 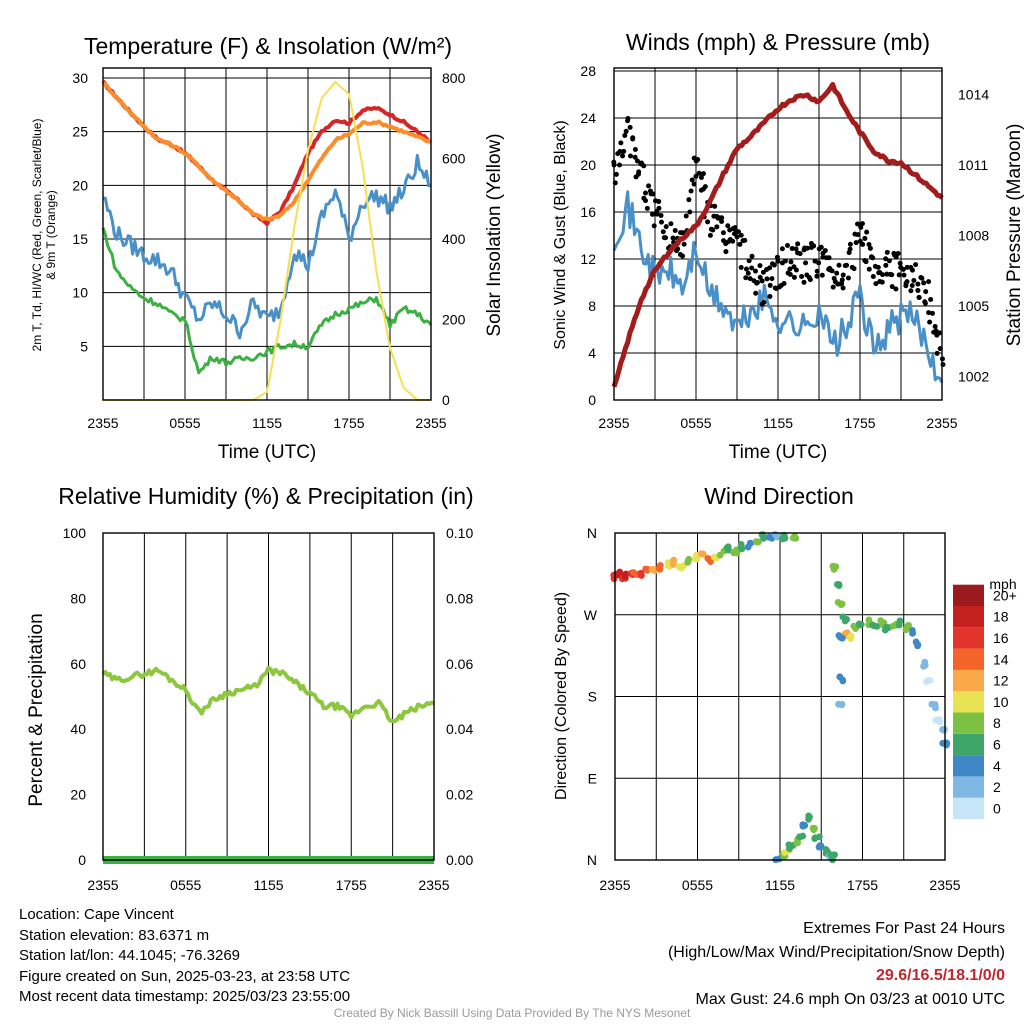 I want to click on precip-tick-label: 0.10, so click(x=459, y=533).